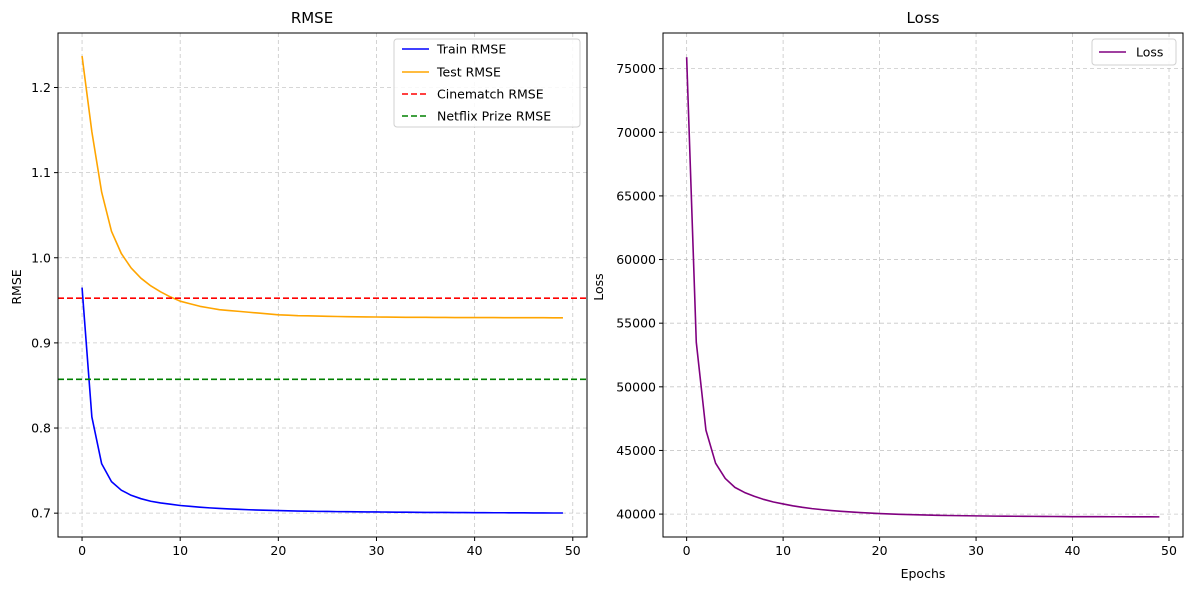  I want to click on rmse-y-tick-label: 1.2, so click(41, 87).